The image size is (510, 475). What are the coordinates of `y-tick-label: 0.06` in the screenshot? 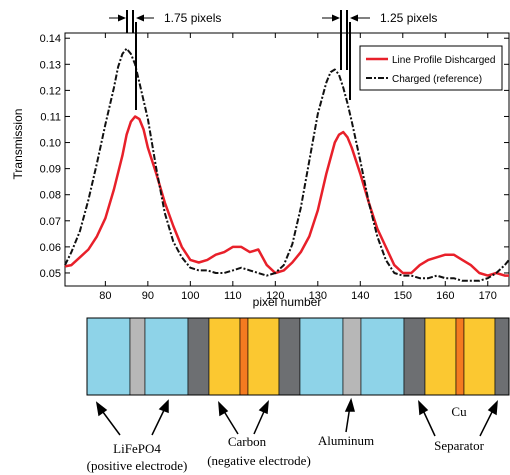 It's located at (50, 248).